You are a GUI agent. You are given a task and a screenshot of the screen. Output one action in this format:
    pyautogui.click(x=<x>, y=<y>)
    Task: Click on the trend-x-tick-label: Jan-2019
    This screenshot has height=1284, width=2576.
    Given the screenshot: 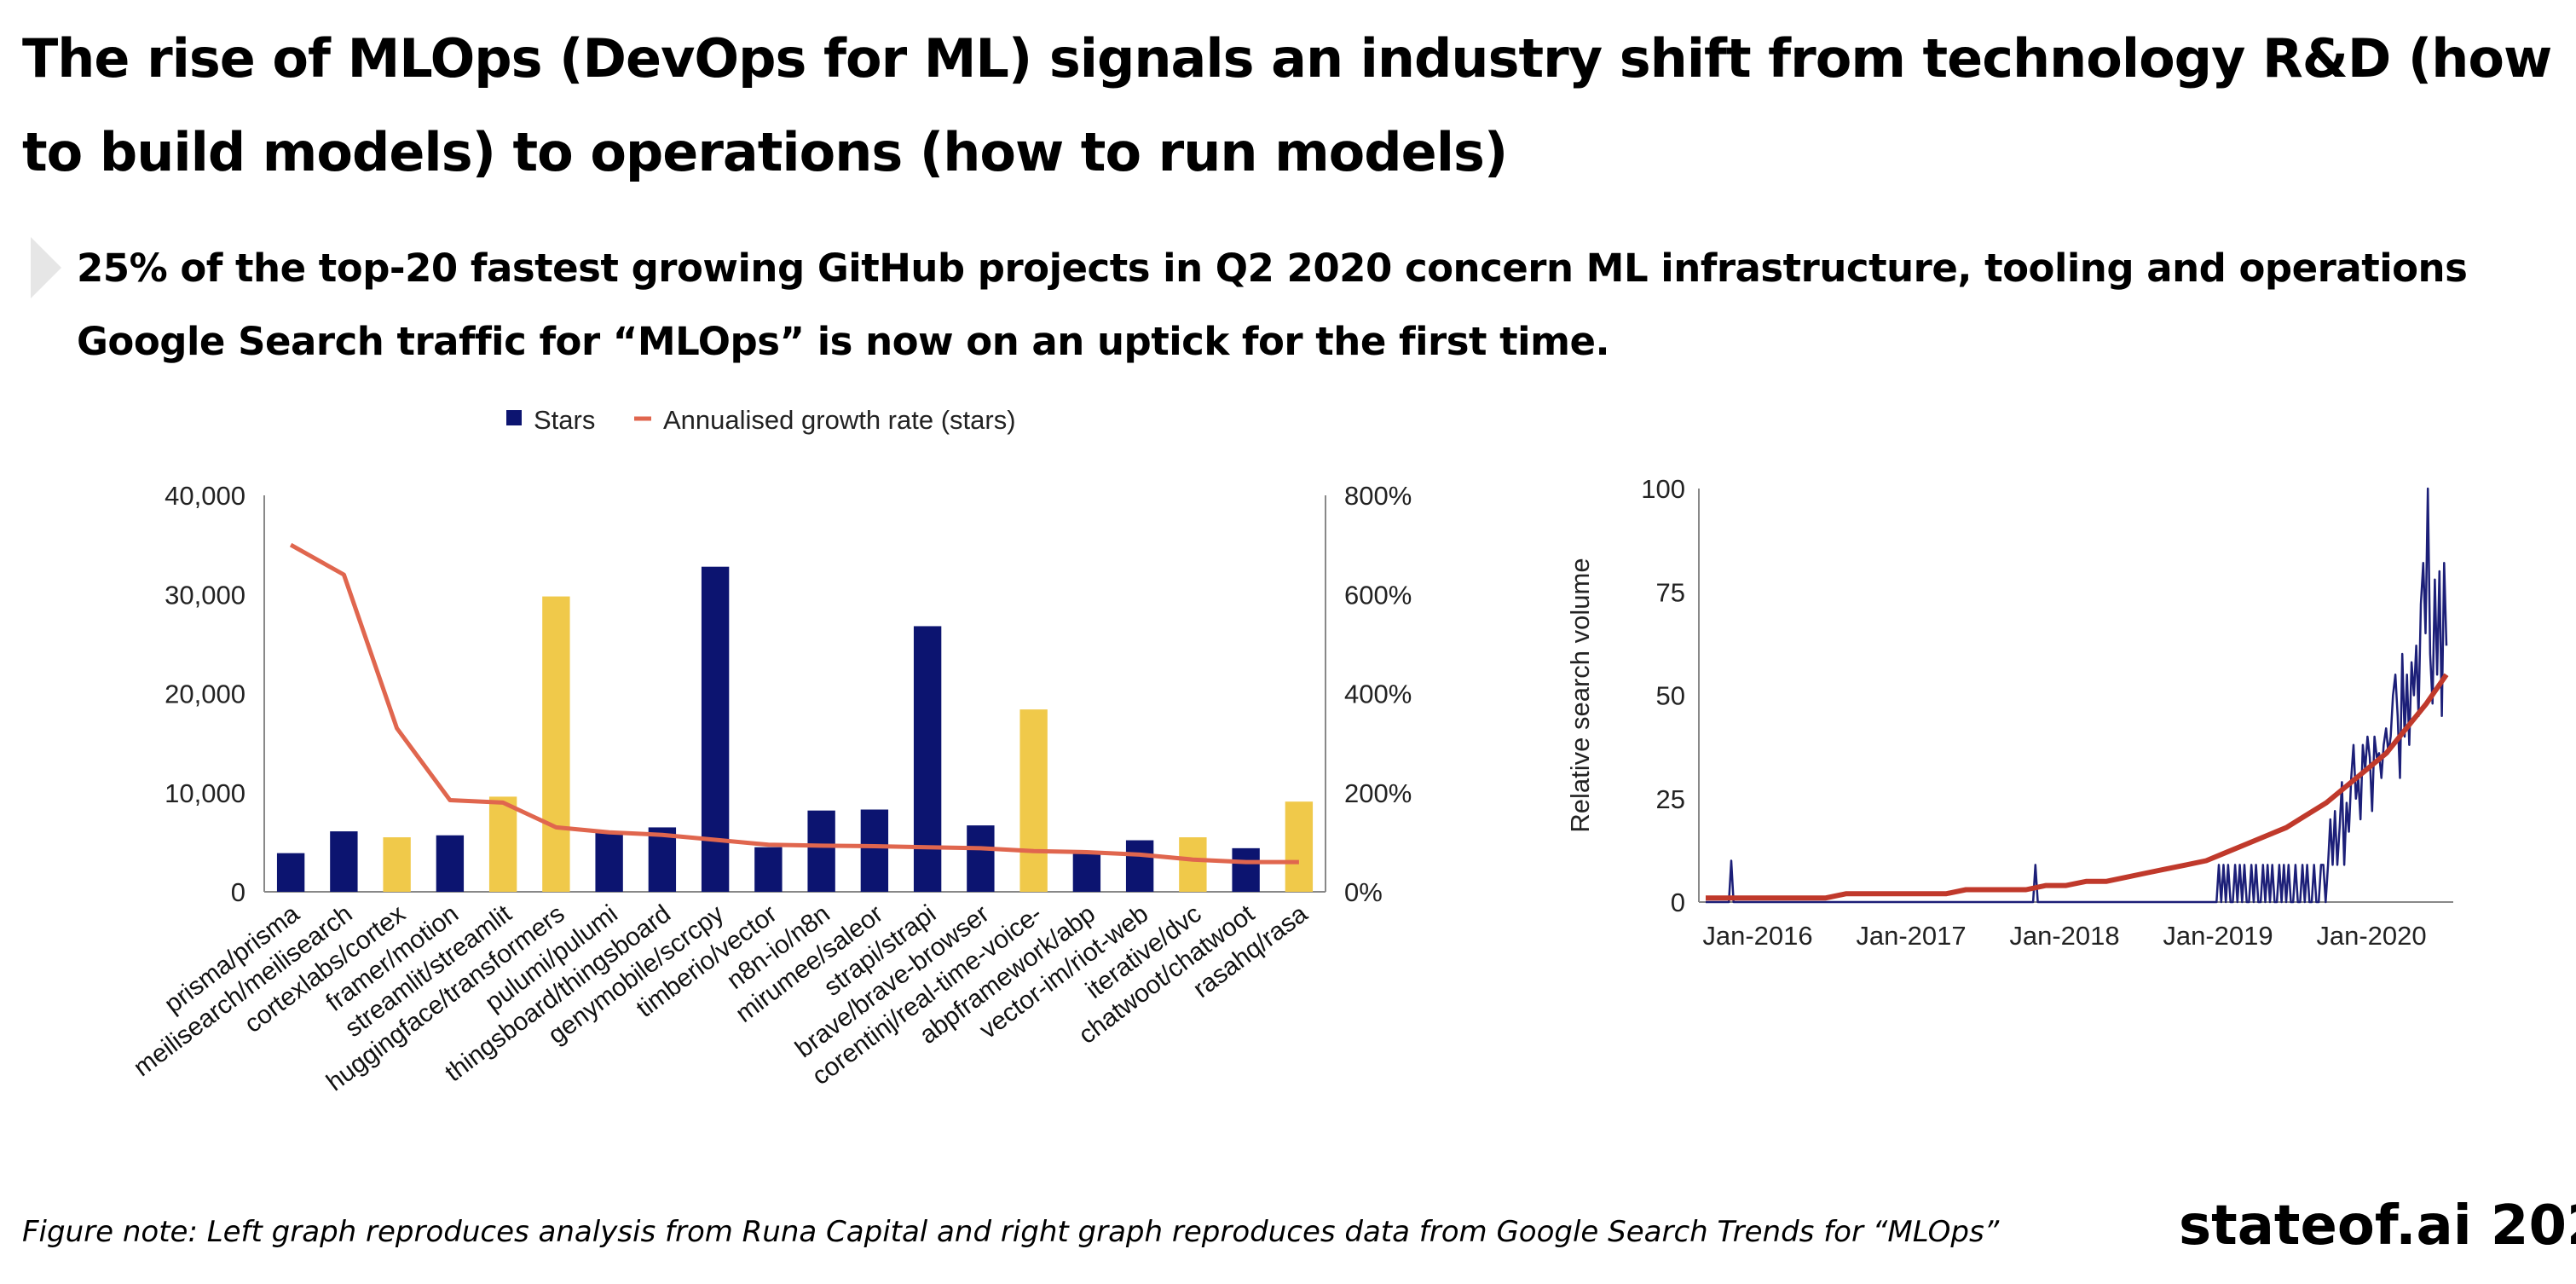 What is the action you would take?
    pyautogui.click(x=2218, y=936)
    